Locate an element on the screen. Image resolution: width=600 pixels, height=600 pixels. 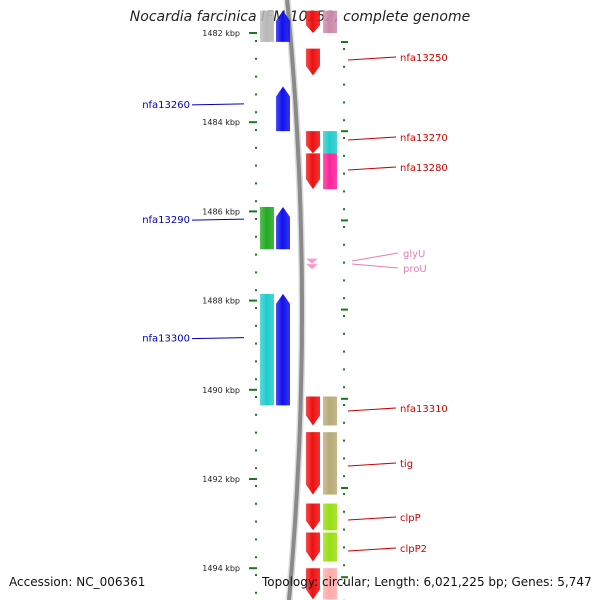
tick-label: 1486 kbp is located at coordinates (221, 211).